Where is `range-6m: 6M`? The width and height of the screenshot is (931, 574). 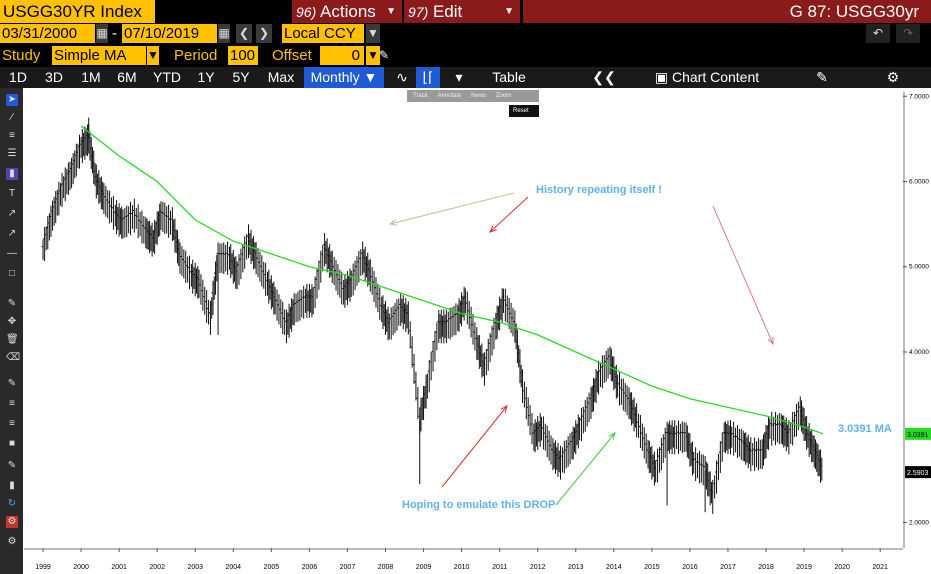 range-6m: 6M is located at coordinates (127, 77).